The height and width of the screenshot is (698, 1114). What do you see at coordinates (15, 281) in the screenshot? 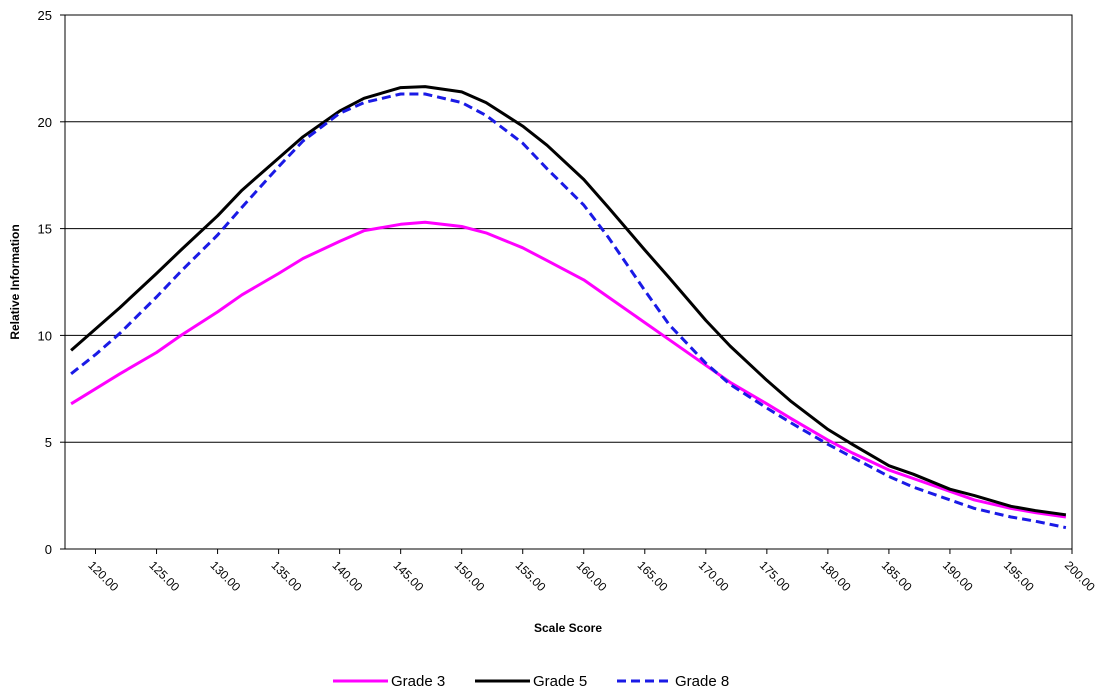
I see `y-axis-title: Relative Information` at bounding box center [15, 281].